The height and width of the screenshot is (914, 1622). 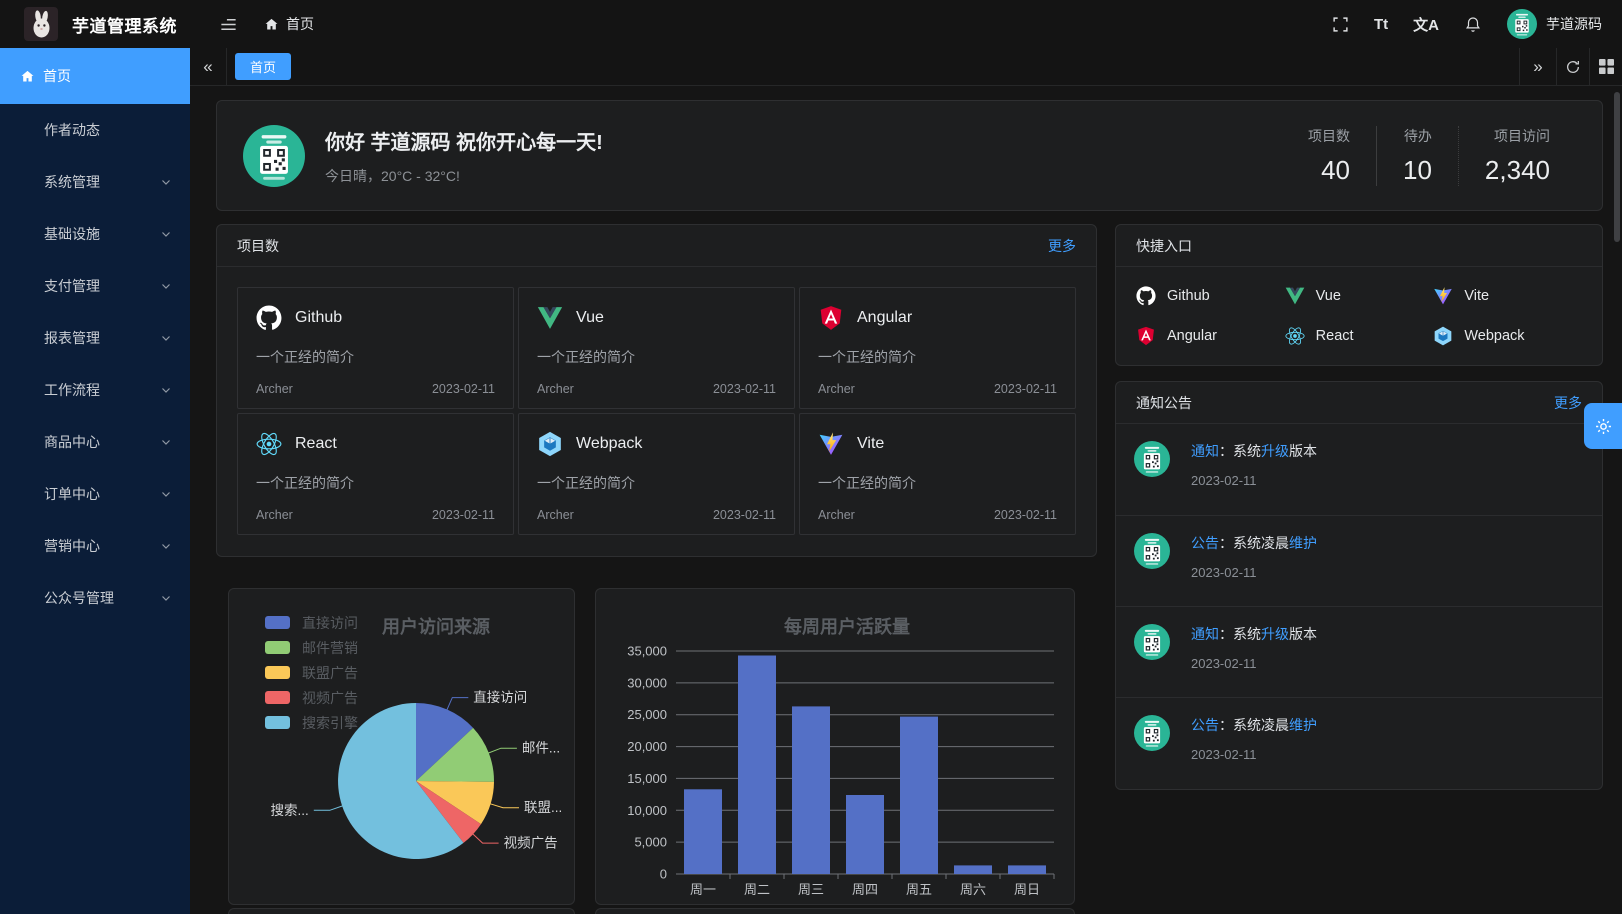 What do you see at coordinates (1605, 66) in the screenshot?
I see `layout-grid-icon` at bounding box center [1605, 66].